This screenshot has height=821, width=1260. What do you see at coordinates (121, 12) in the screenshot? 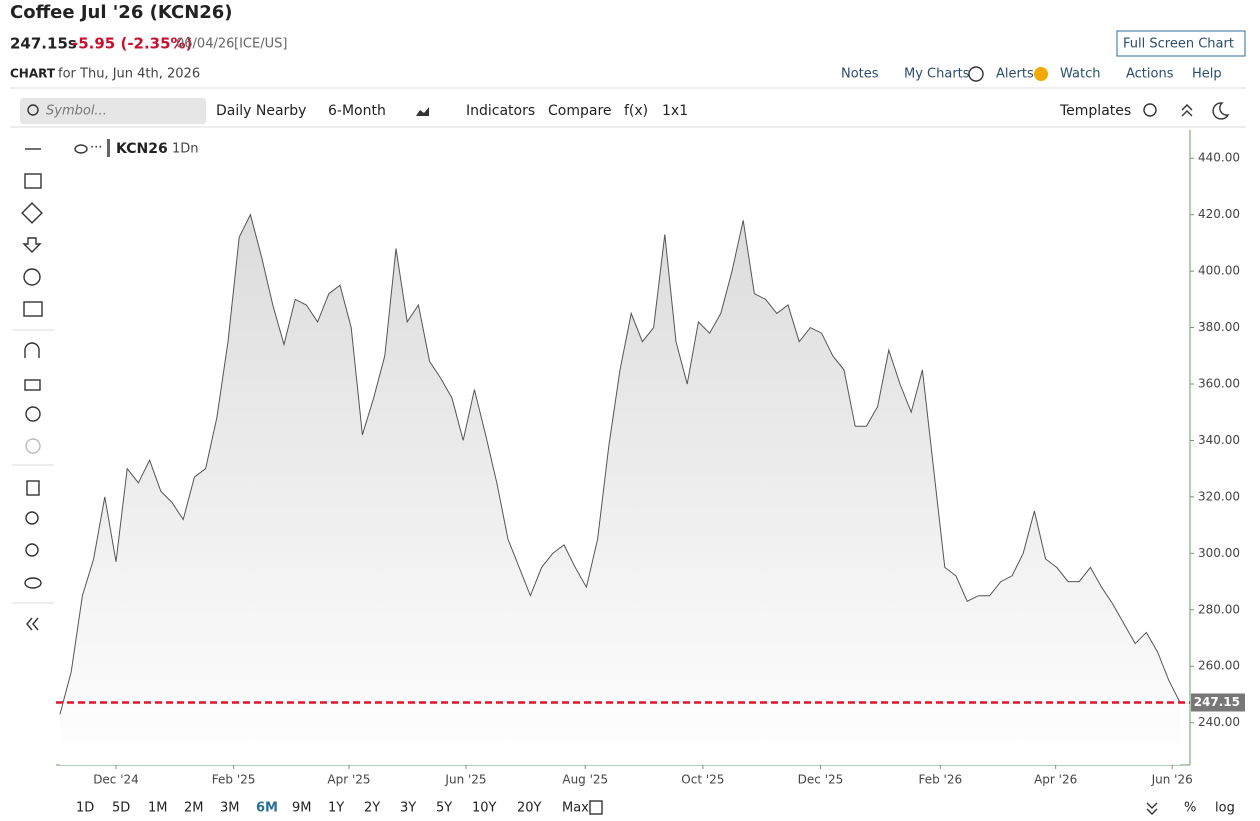
I see `title: Coffee Jul '26 (KCN26)` at bounding box center [121, 12].